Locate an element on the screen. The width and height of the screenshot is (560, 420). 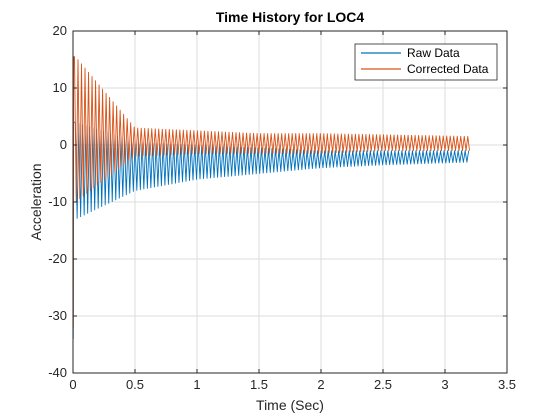
y-tick-label: -20 is located at coordinates (57, 258).